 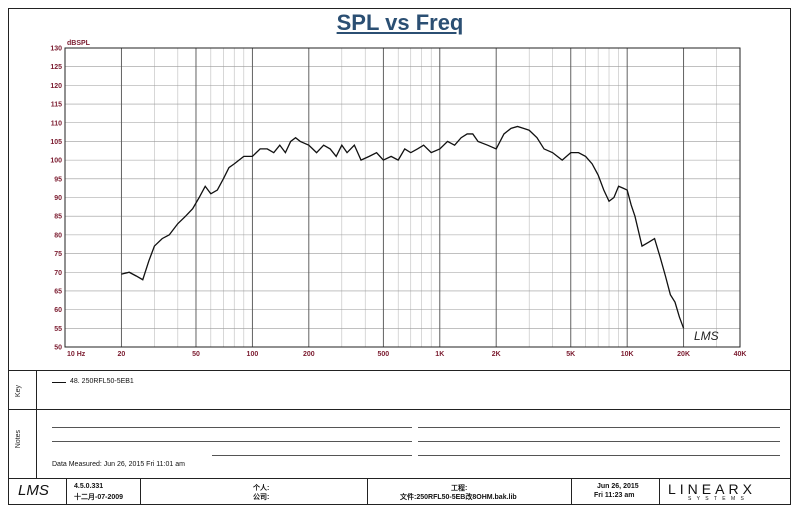 What do you see at coordinates (399, 478) in the screenshot?
I see `footer-divider` at bounding box center [399, 478].